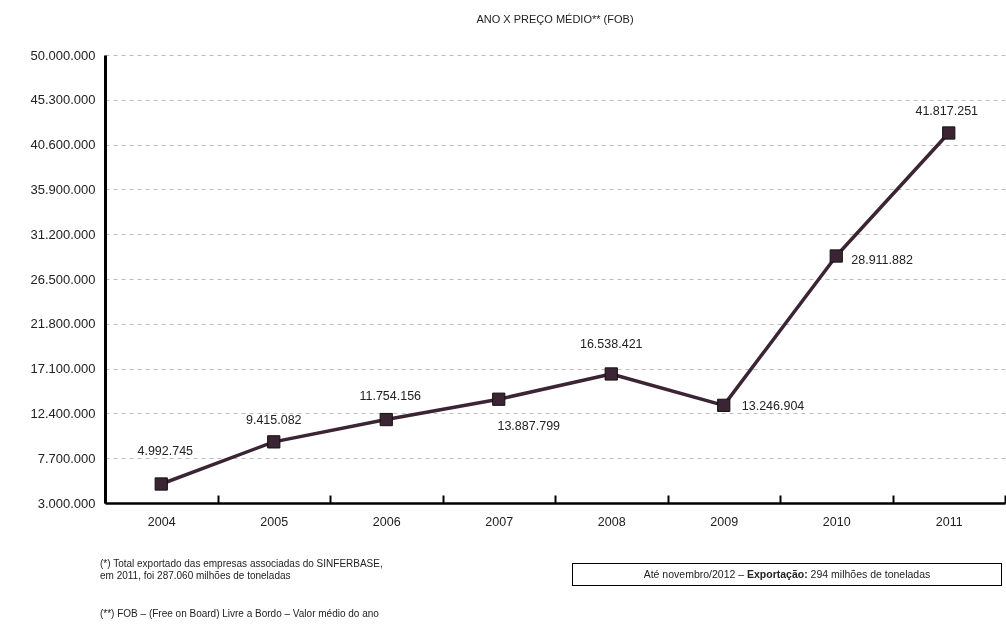  Describe the element at coordinates (949, 521) in the screenshot. I see `x-tick-label: 2011` at that location.